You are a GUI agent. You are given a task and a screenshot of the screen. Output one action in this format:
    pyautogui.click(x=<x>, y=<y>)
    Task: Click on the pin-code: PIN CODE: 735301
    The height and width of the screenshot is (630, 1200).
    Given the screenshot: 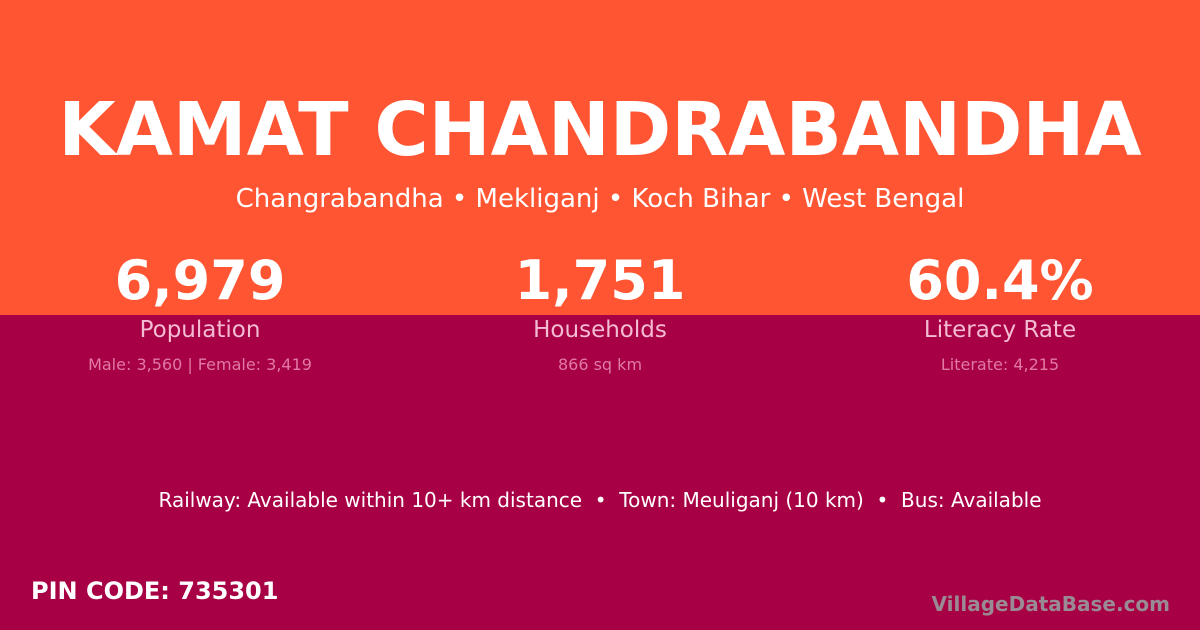 What is the action you would take?
    pyautogui.click(x=155, y=591)
    